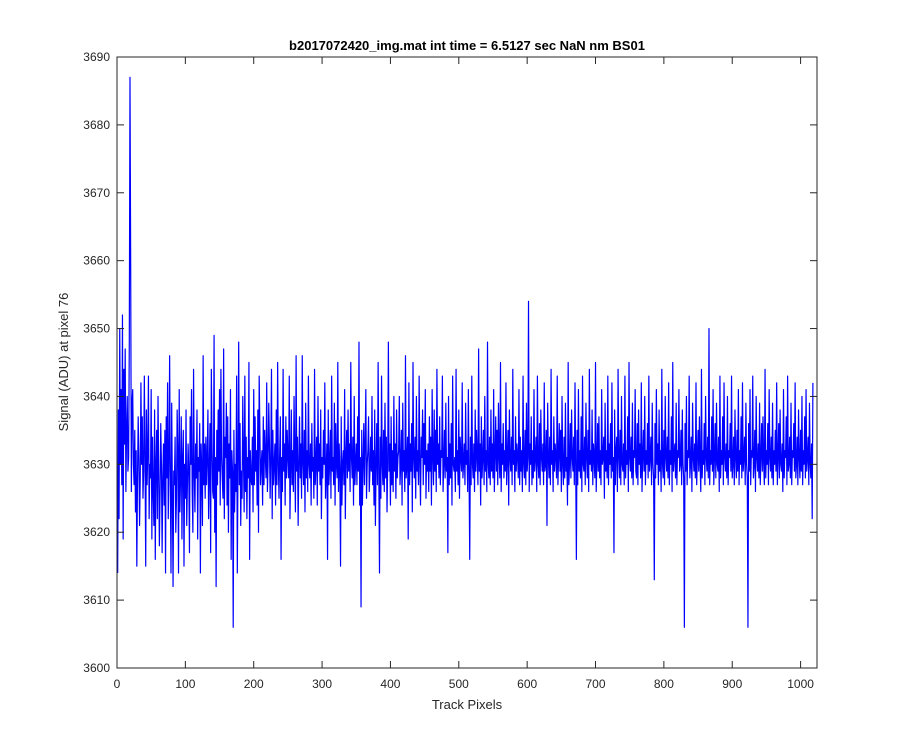 The image size is (900, 750). What do you see at coordinates (63, 362) in the screenshot?
I see `y-axis-label: Signal (ADU) at pixel 76` at bounding box center [63, 362].